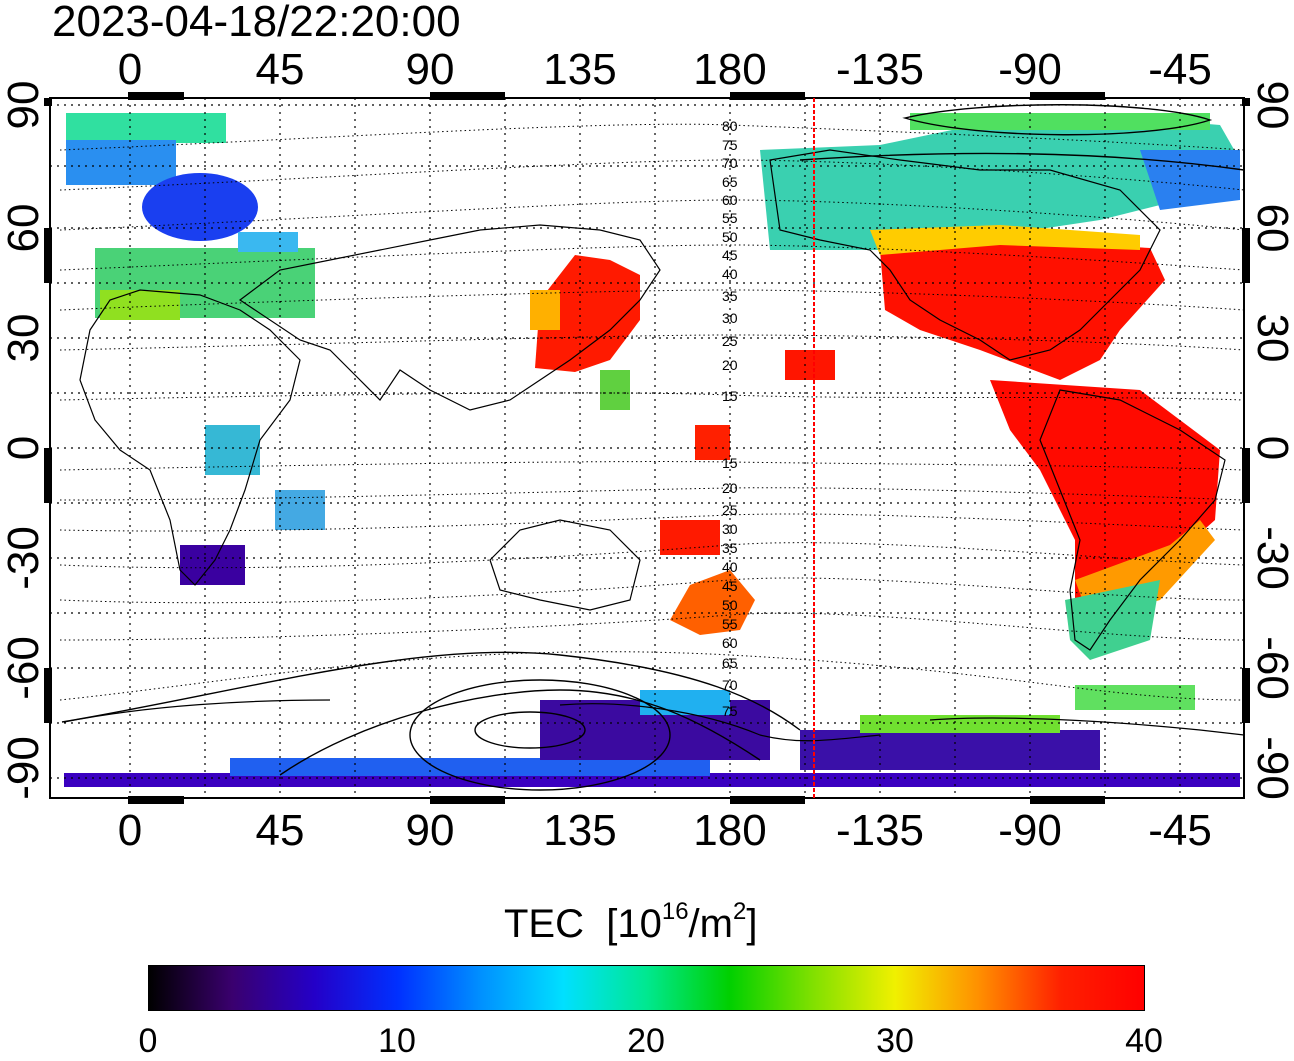 This screenshot has height=1061, width=1294. I want to click on lon-label-bottom: -90, so click(1030, 830).